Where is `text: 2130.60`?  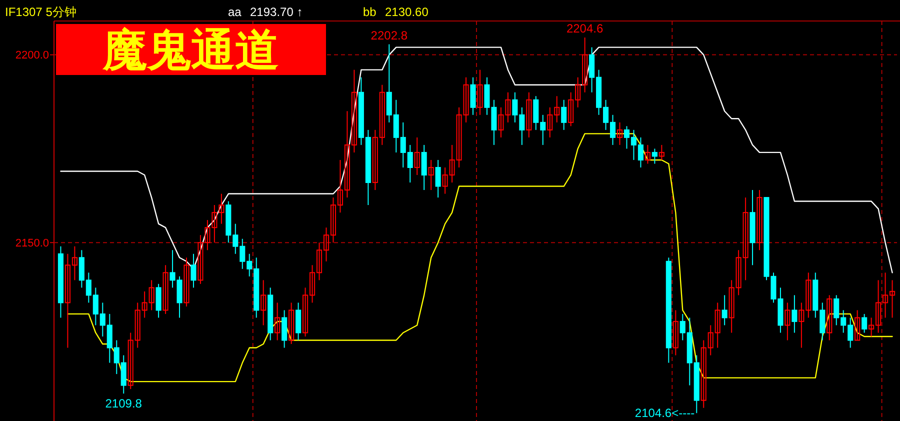
text: 2130.60 is located at coordinates (407, 12).